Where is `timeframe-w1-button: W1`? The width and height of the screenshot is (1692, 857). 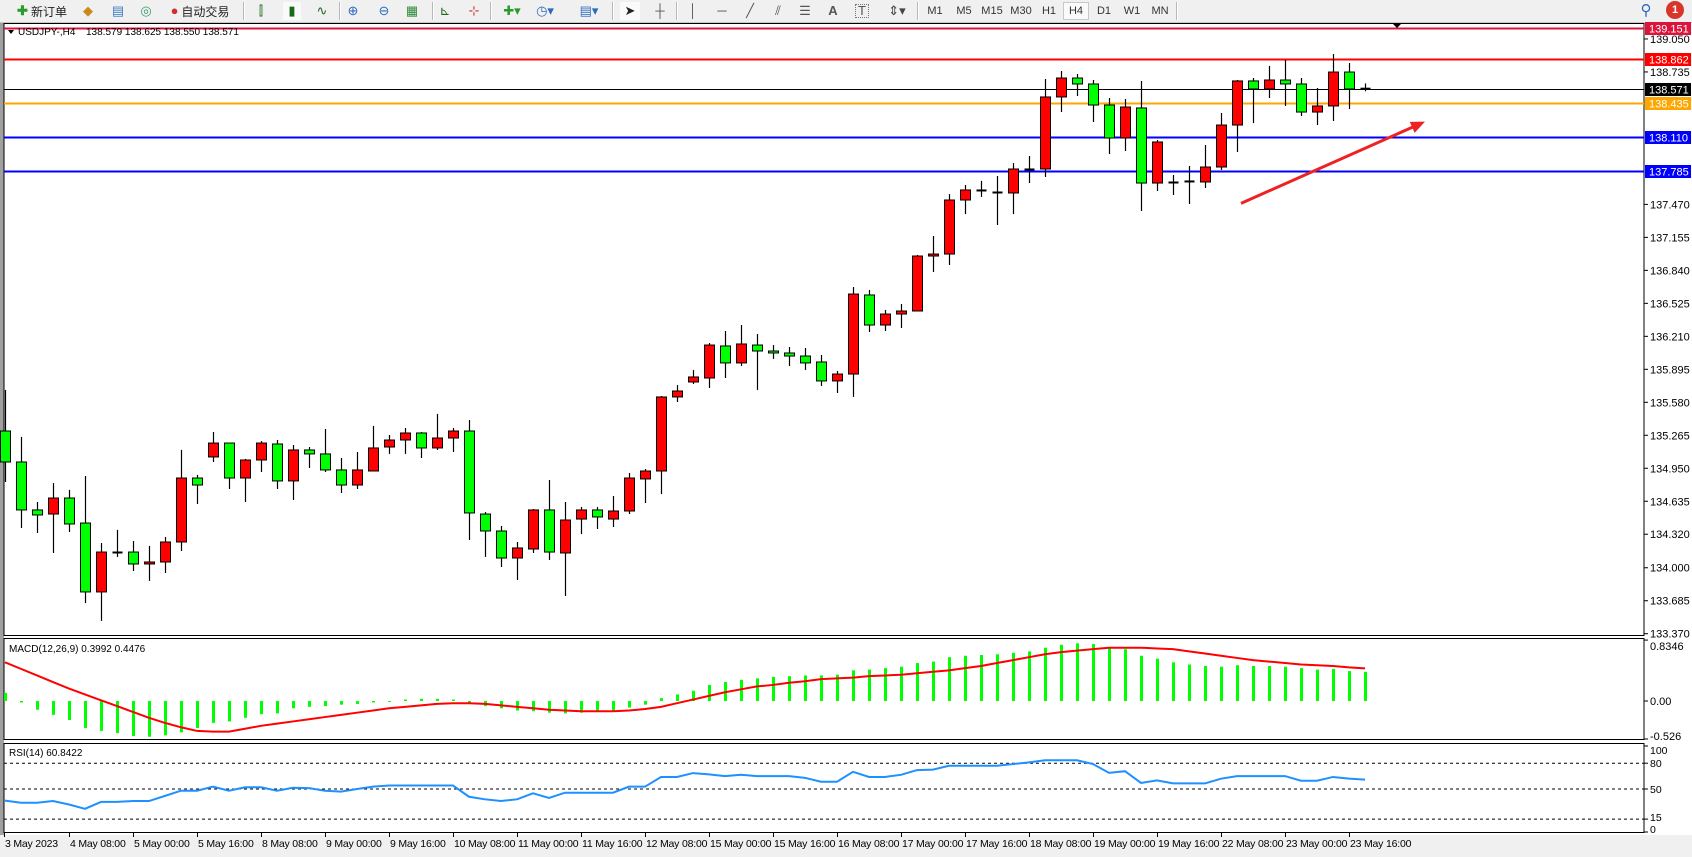 timeframe-w1-button: W1 is located at coordinates (1132, 11).